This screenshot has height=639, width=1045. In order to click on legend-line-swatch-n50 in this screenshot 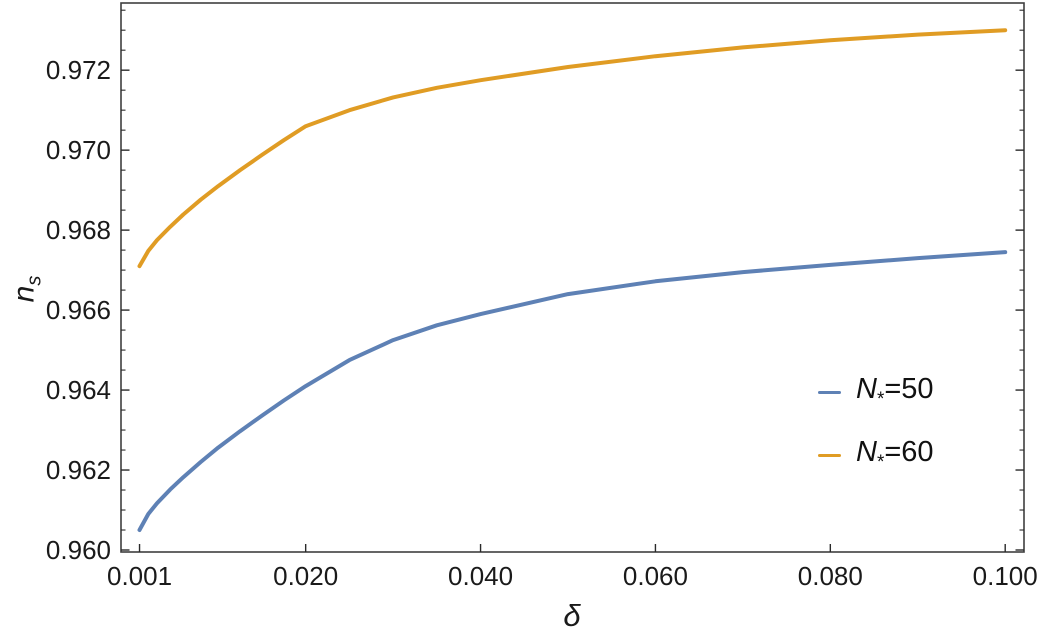, I will do `click(829, 392)`.